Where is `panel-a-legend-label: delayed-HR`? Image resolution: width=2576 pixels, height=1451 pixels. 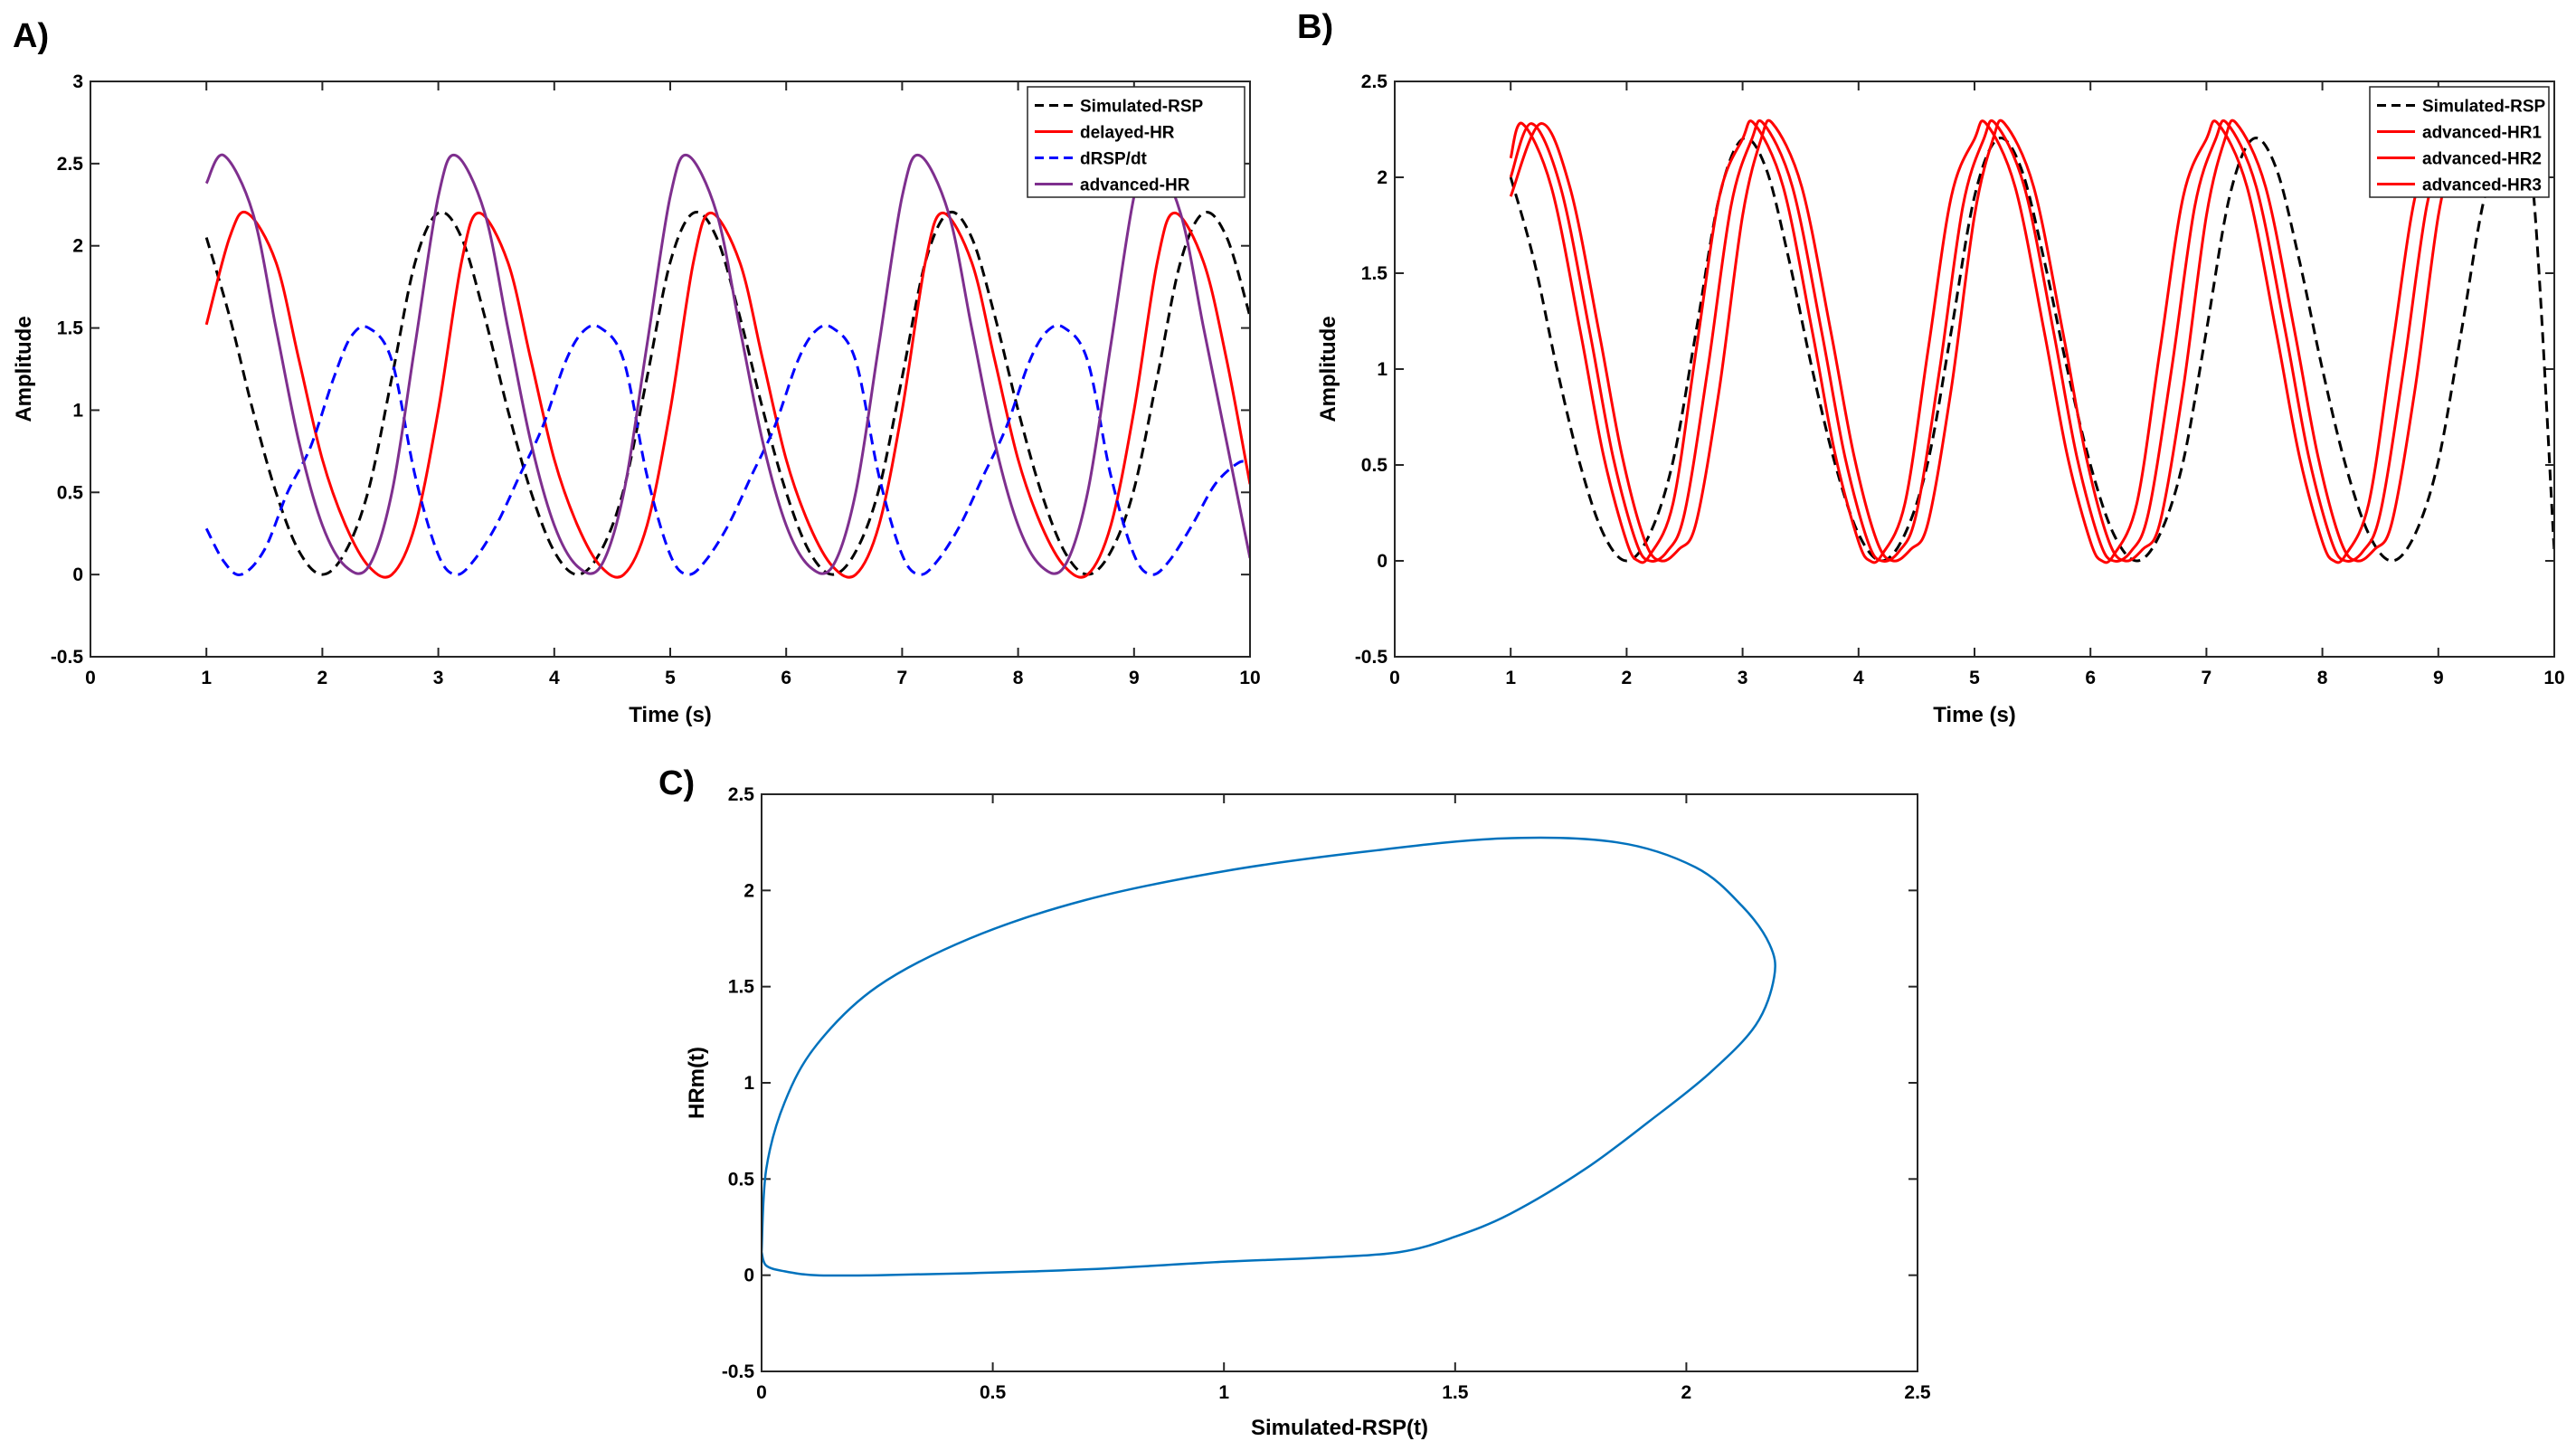
panel-a-legend-label: delayed-HR is located at coordinates (1127, 133).